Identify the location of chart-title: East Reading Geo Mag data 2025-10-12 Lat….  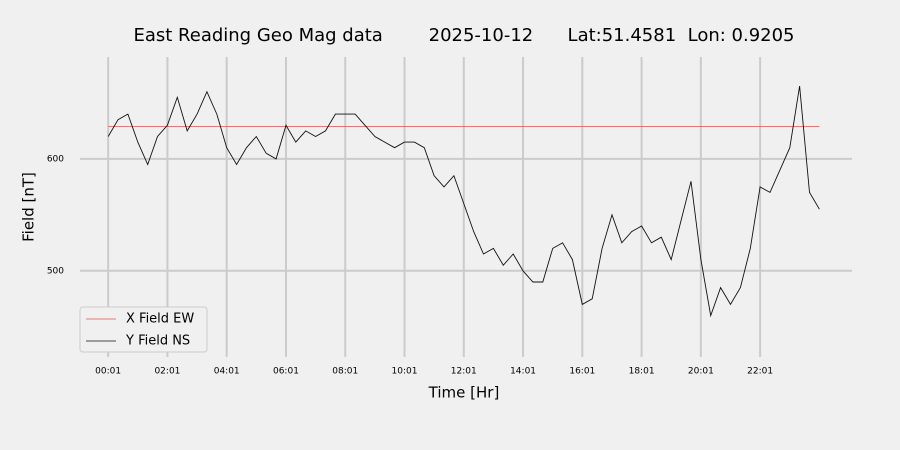
(463, 35).